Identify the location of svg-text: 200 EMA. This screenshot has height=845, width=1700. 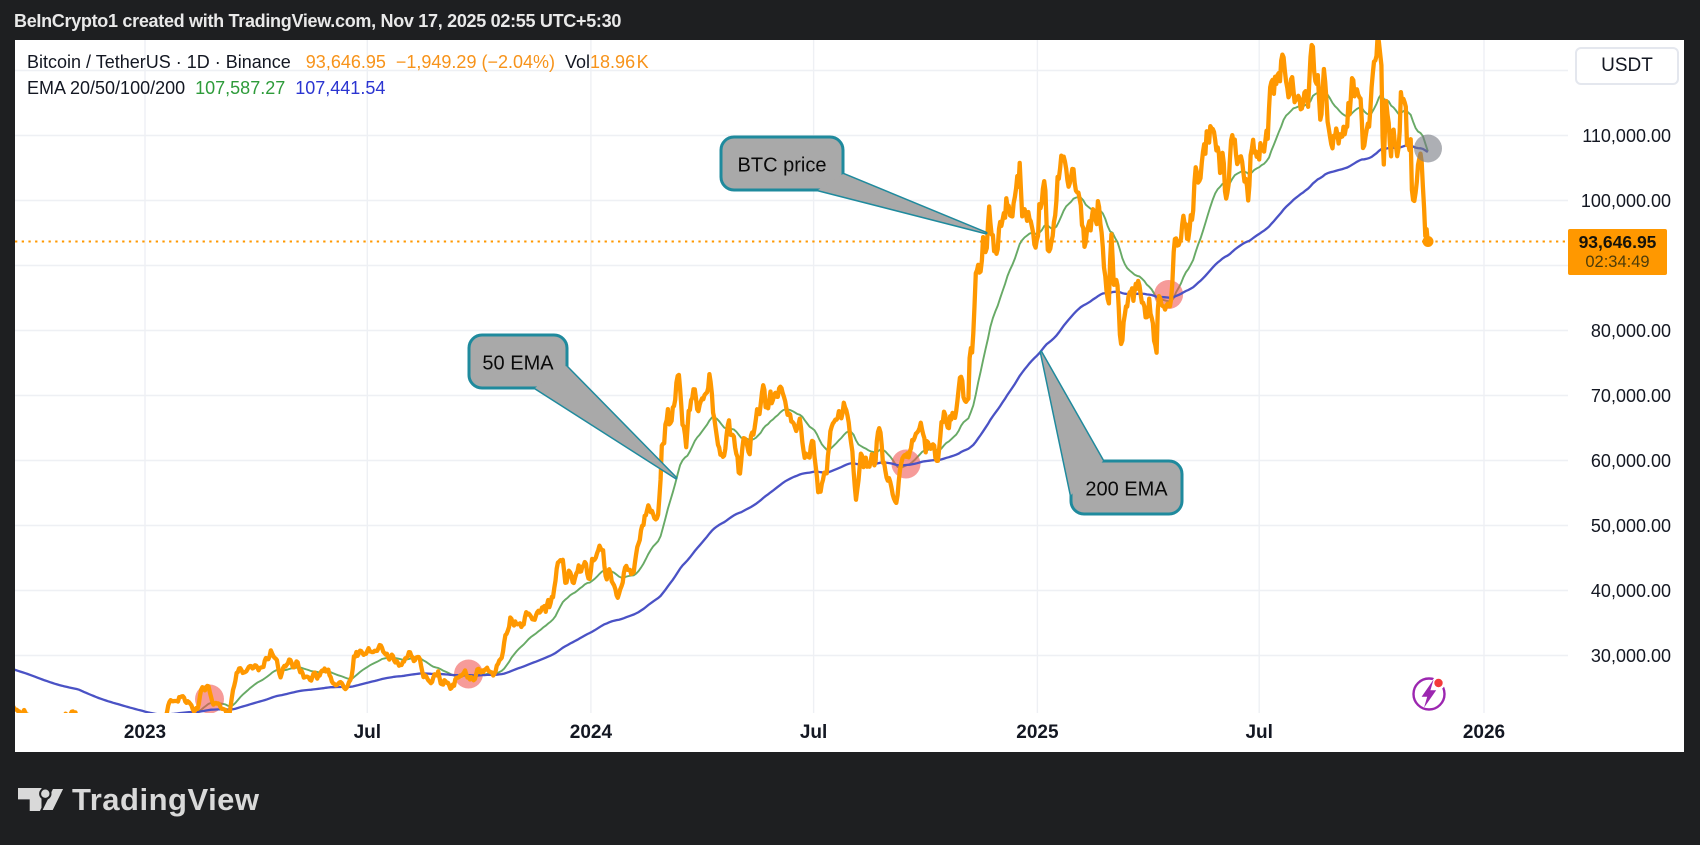
(1126, 490).